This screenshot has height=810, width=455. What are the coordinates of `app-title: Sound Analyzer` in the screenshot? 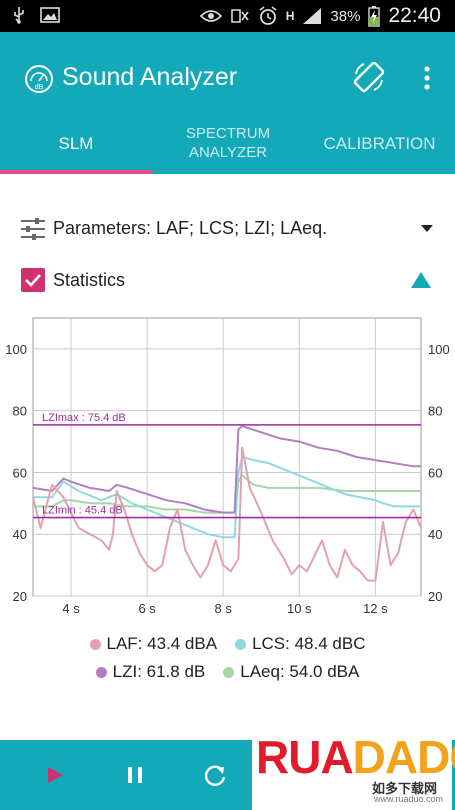 It's located at (150, 77).